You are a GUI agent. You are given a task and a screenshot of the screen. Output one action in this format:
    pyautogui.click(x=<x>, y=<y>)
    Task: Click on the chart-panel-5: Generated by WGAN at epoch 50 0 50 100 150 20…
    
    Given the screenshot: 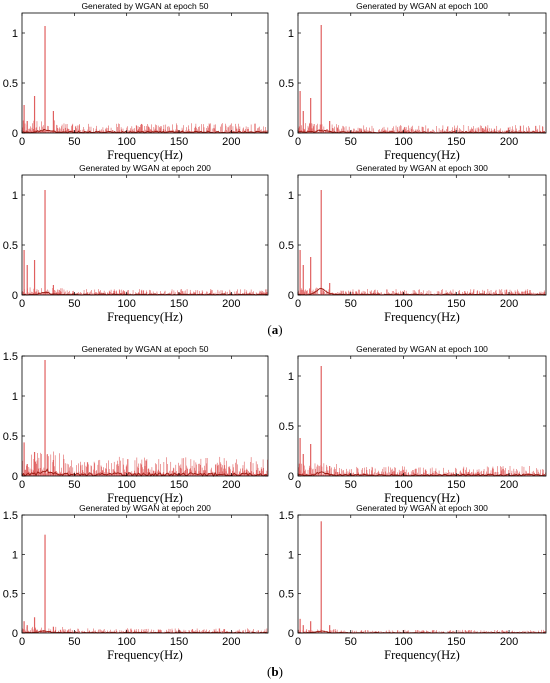 What is the action you would take?
    pyautogui.click(x=136, y=424)
    